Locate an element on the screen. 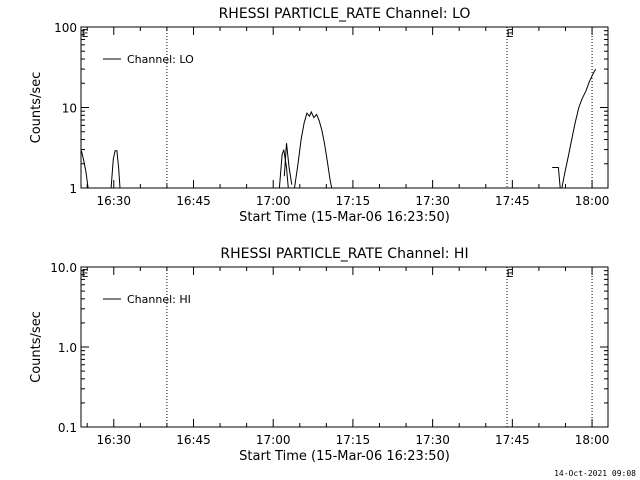 This screenshot has width=640, height=480. chart-title: RHESSI PARTICLE_RATE Channel: LO is located at coordinates (345, 14).